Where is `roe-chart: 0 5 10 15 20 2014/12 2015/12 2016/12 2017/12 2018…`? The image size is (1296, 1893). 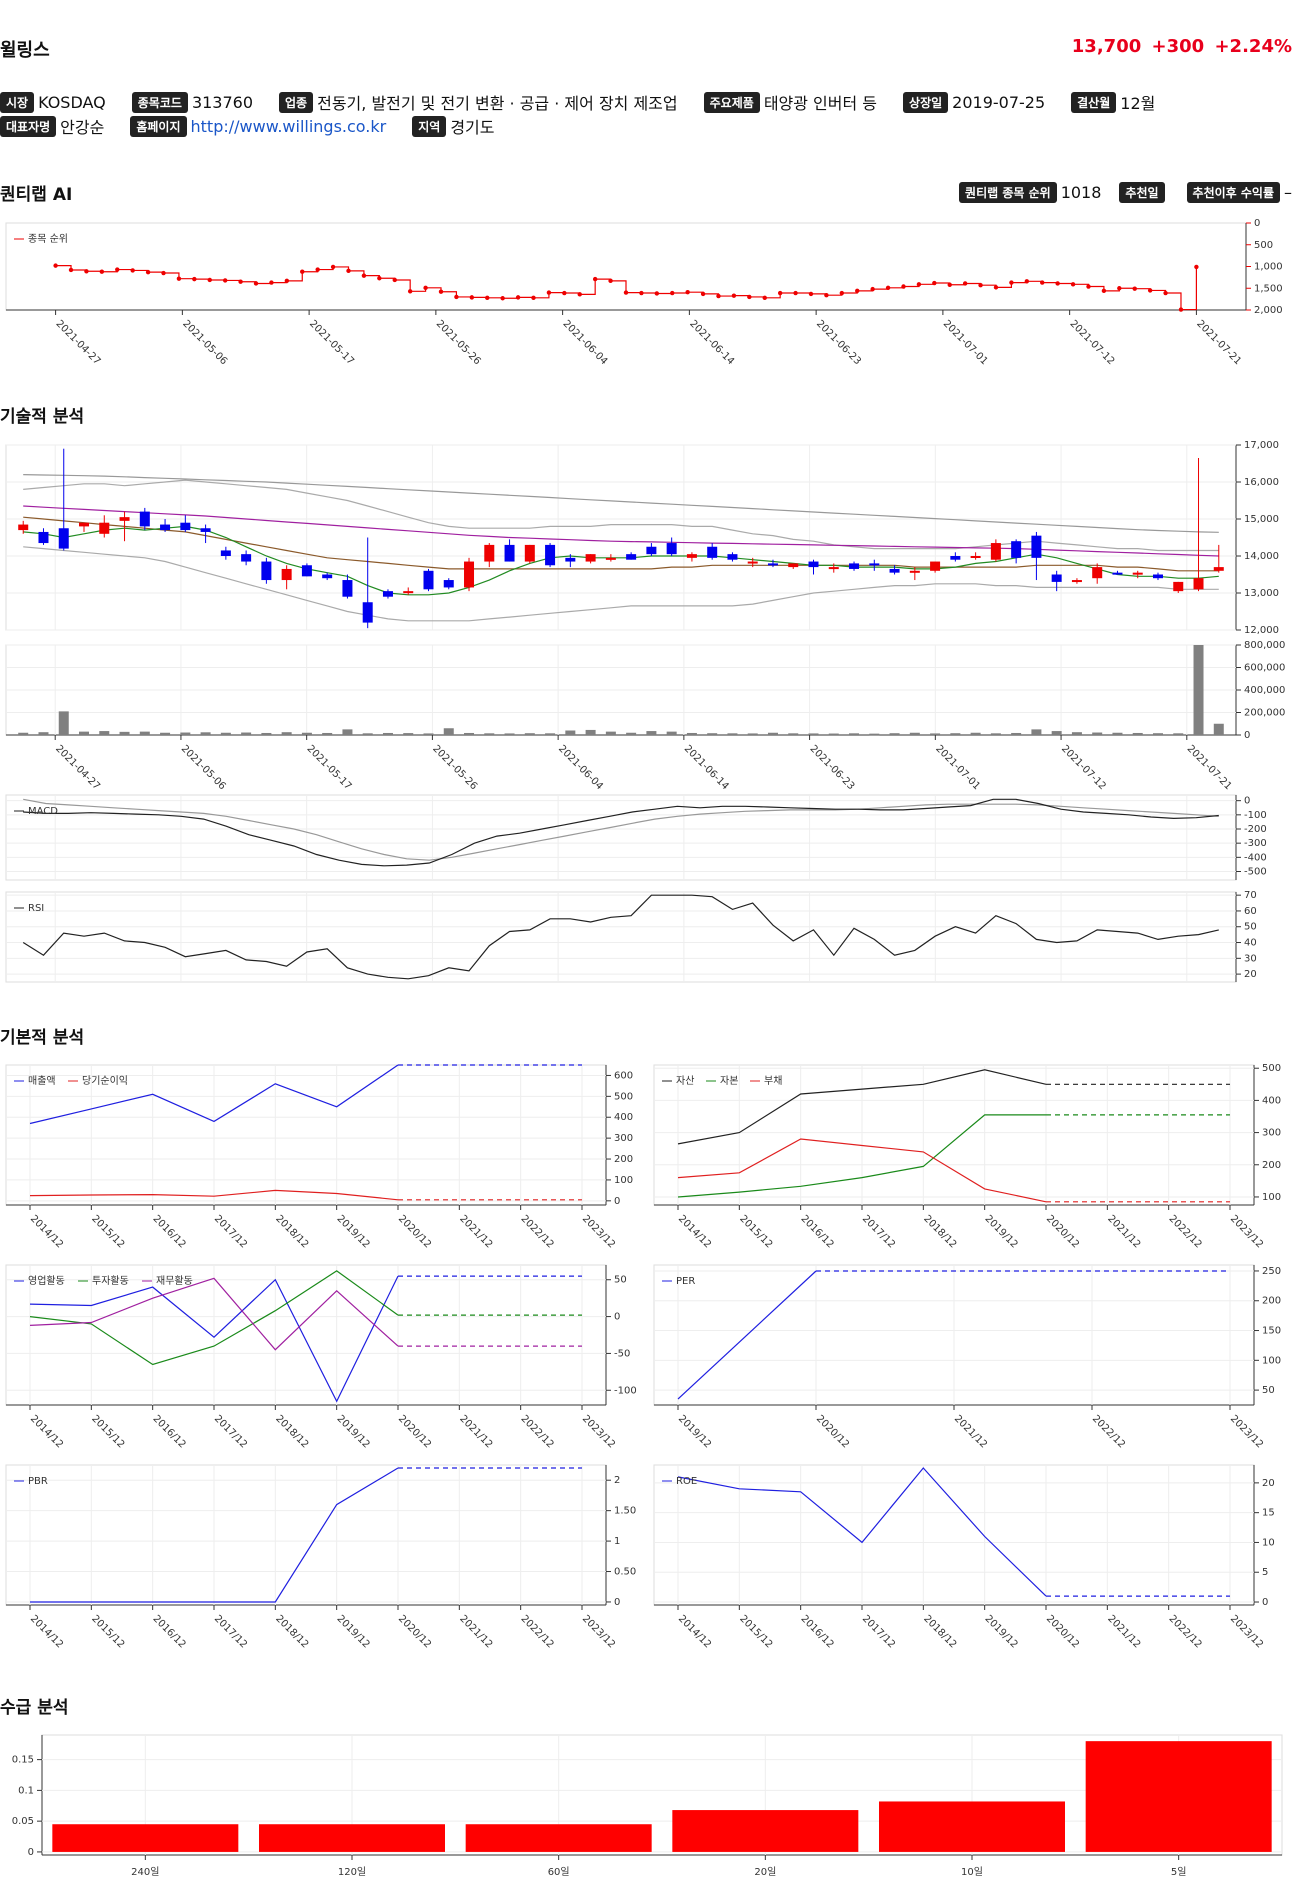
roe-chart: 0 5 10 15 20 2014/12 2015/12 2016/12 2017/12 2018… is located at coordinates (964, 1557).